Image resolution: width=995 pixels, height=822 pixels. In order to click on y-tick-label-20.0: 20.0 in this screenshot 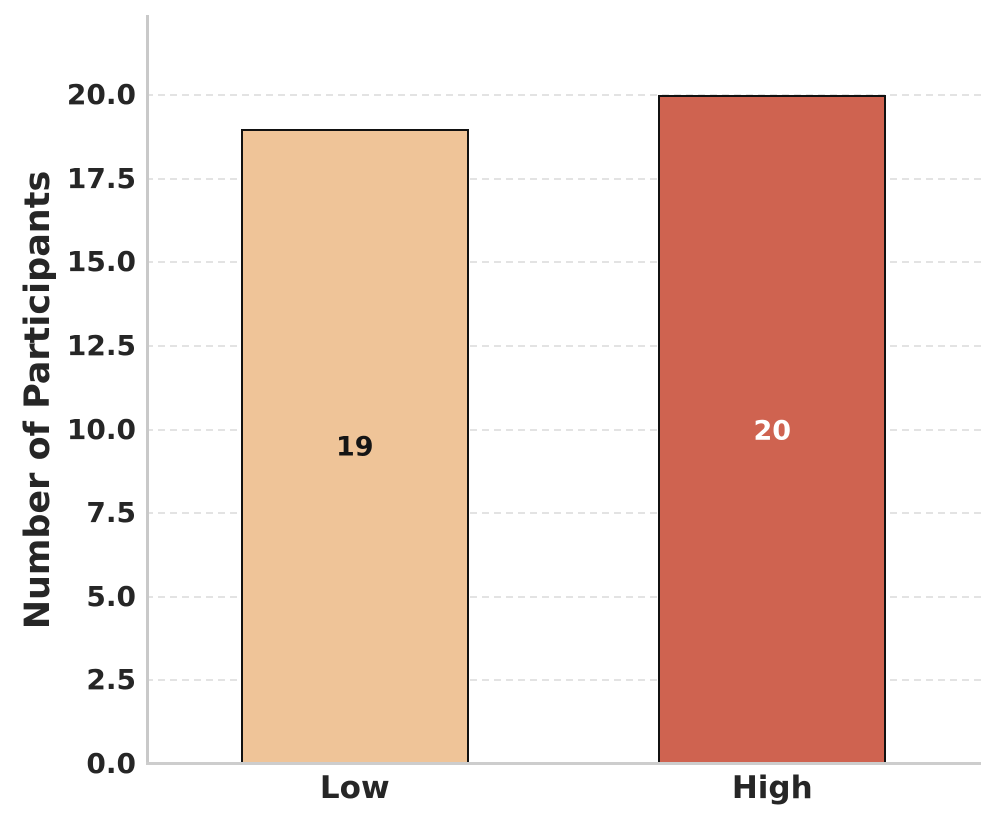, I will do `click(101, 95)`.